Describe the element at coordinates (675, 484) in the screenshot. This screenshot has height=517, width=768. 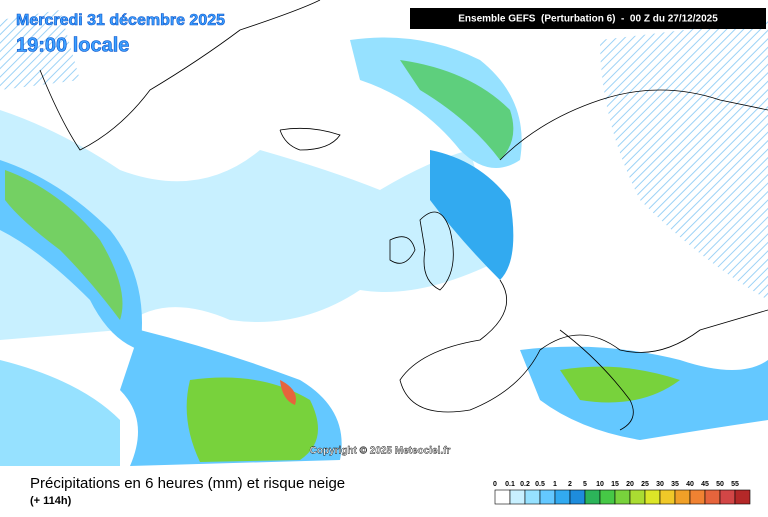
I see `scale-label: 35` at that location.